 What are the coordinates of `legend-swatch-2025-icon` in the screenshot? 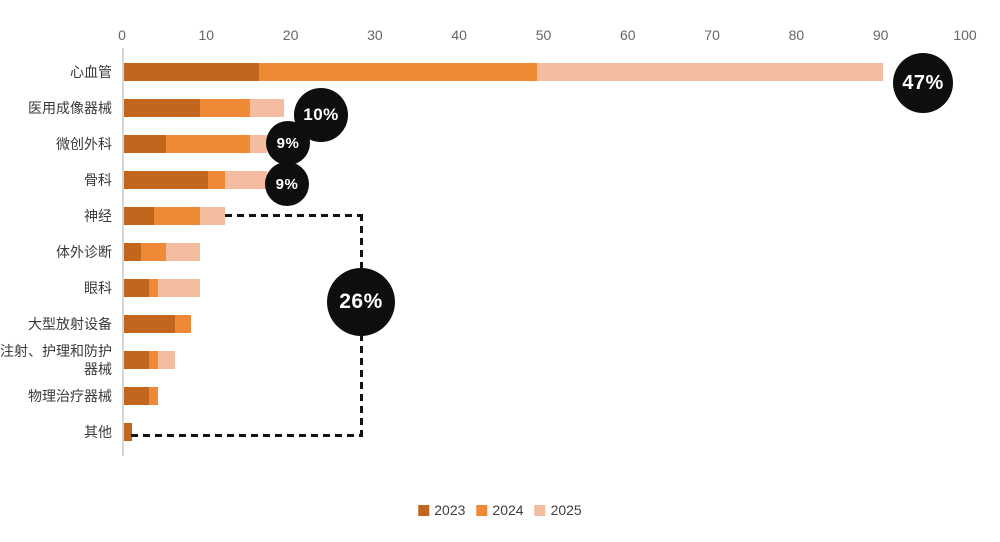 It's located at (540, 510).